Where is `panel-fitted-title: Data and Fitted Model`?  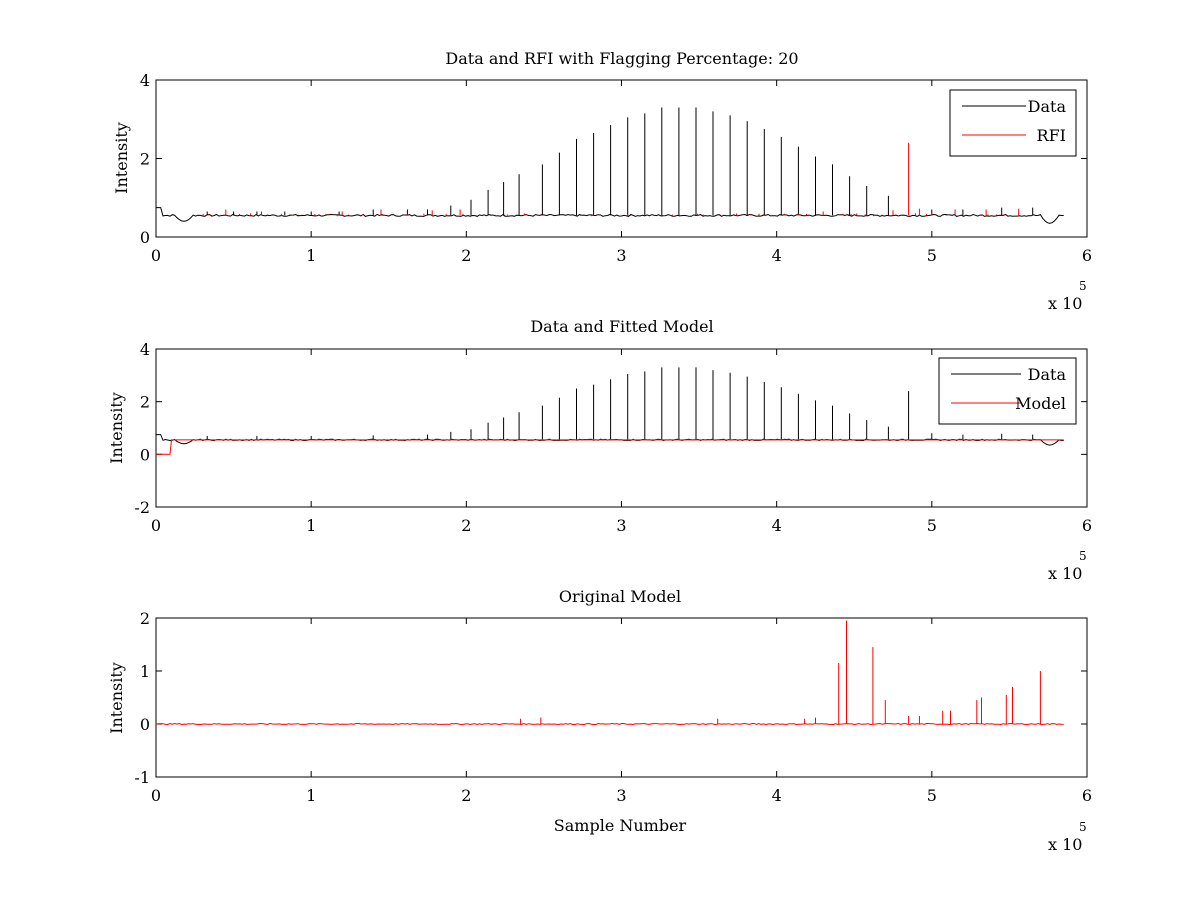
panel-fitted-title: Data and Fitted Model is located at coordinates (621, 326).